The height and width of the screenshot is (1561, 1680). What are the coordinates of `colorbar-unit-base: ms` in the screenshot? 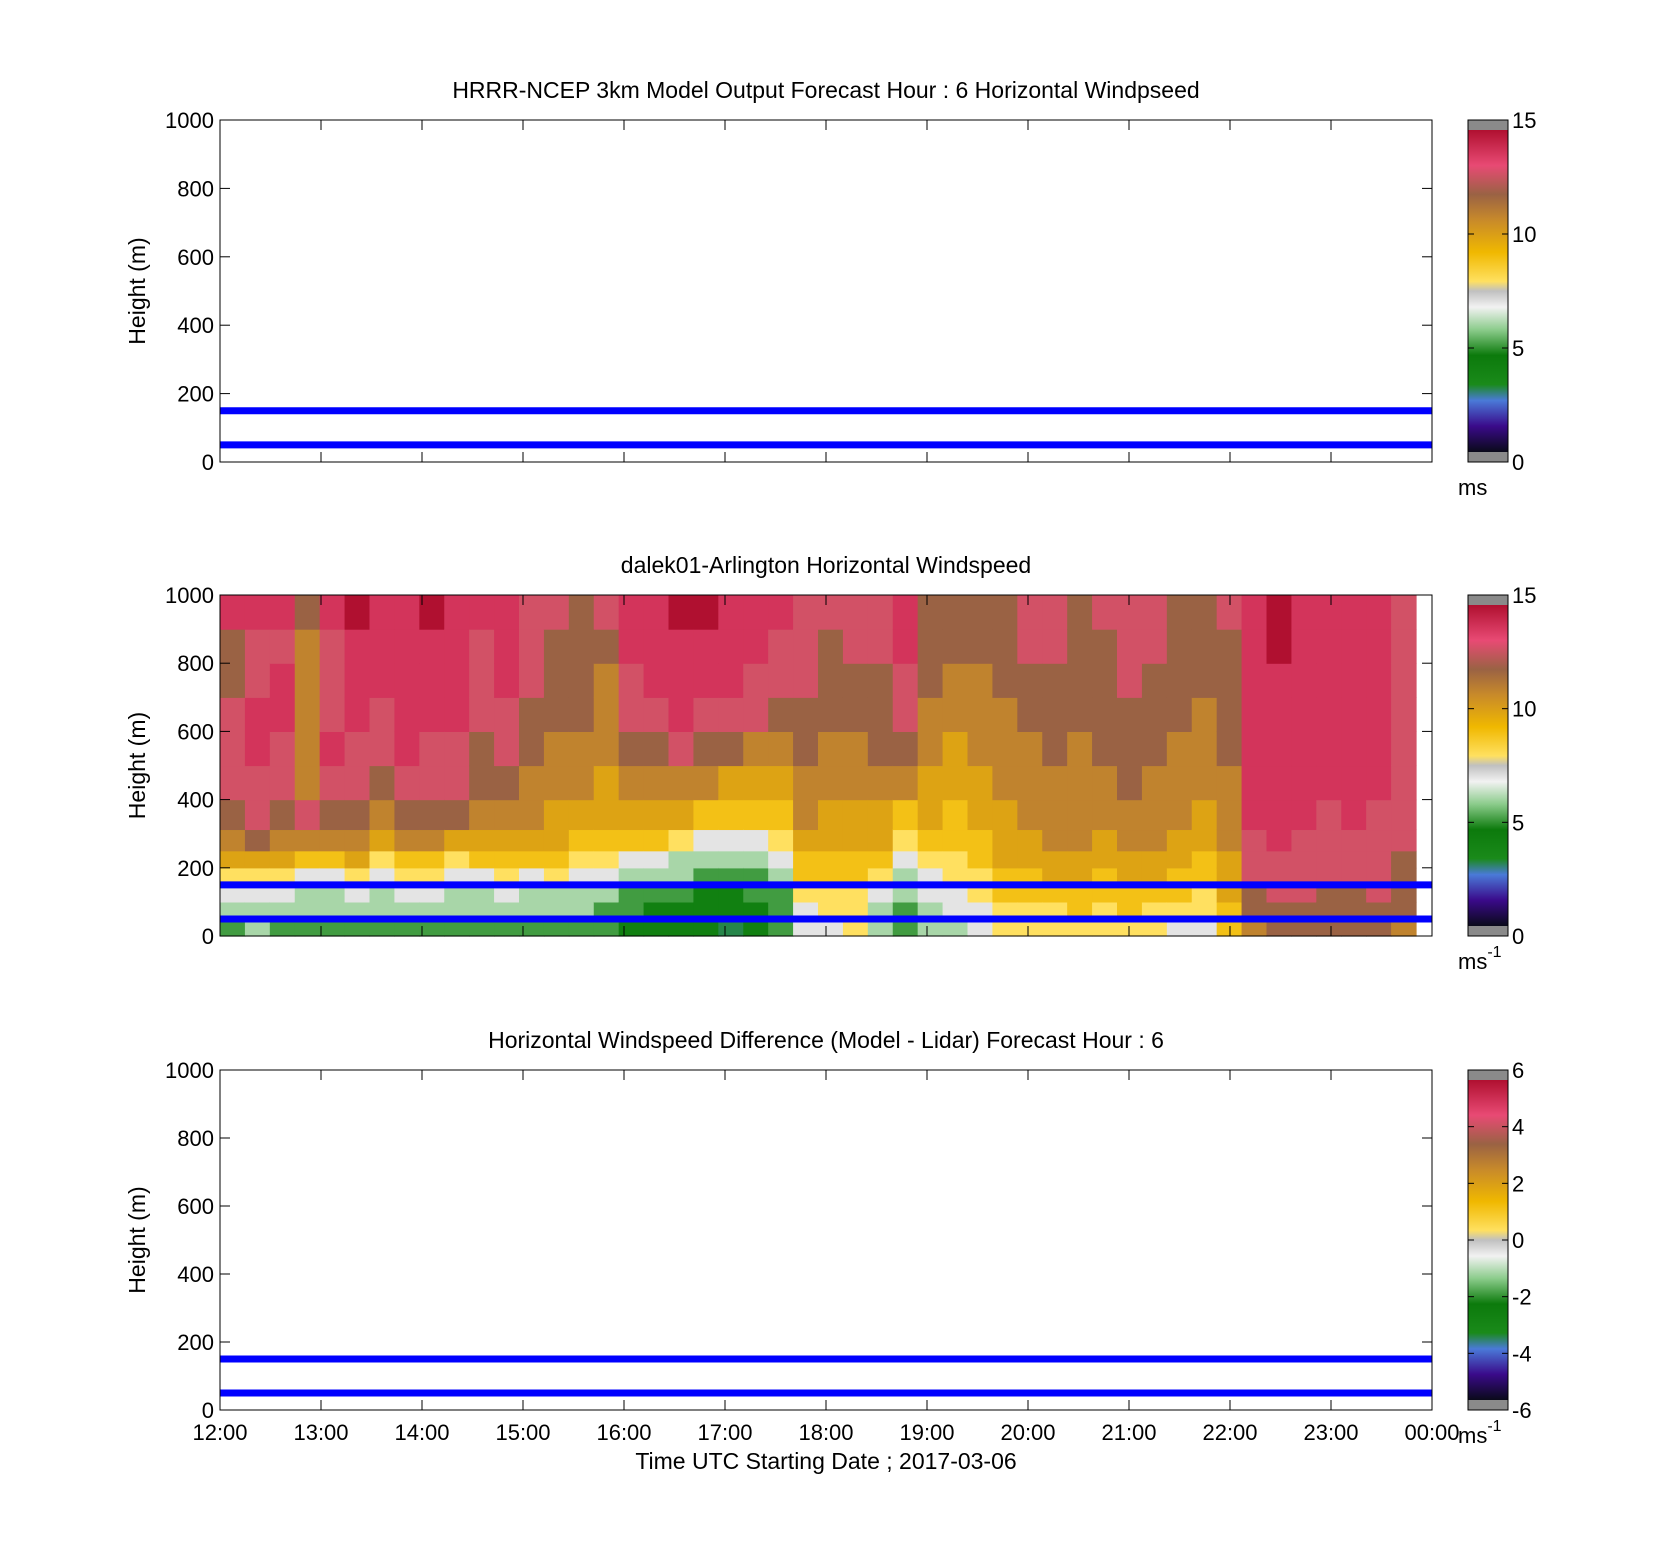 It's located at (1472, 961).